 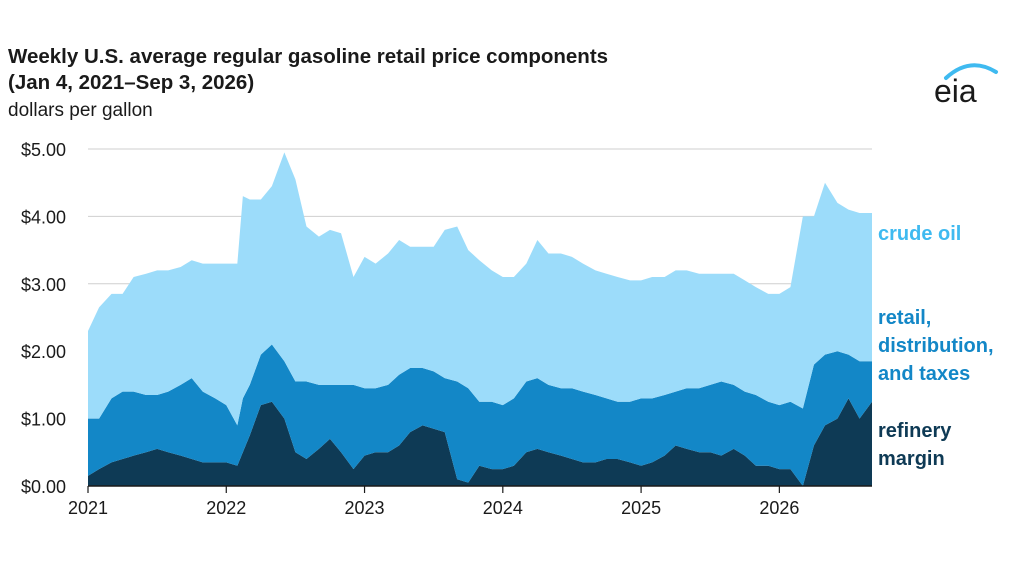 I want to click on series-label-refinery-line-2: margin, so click(x=911, y=459).